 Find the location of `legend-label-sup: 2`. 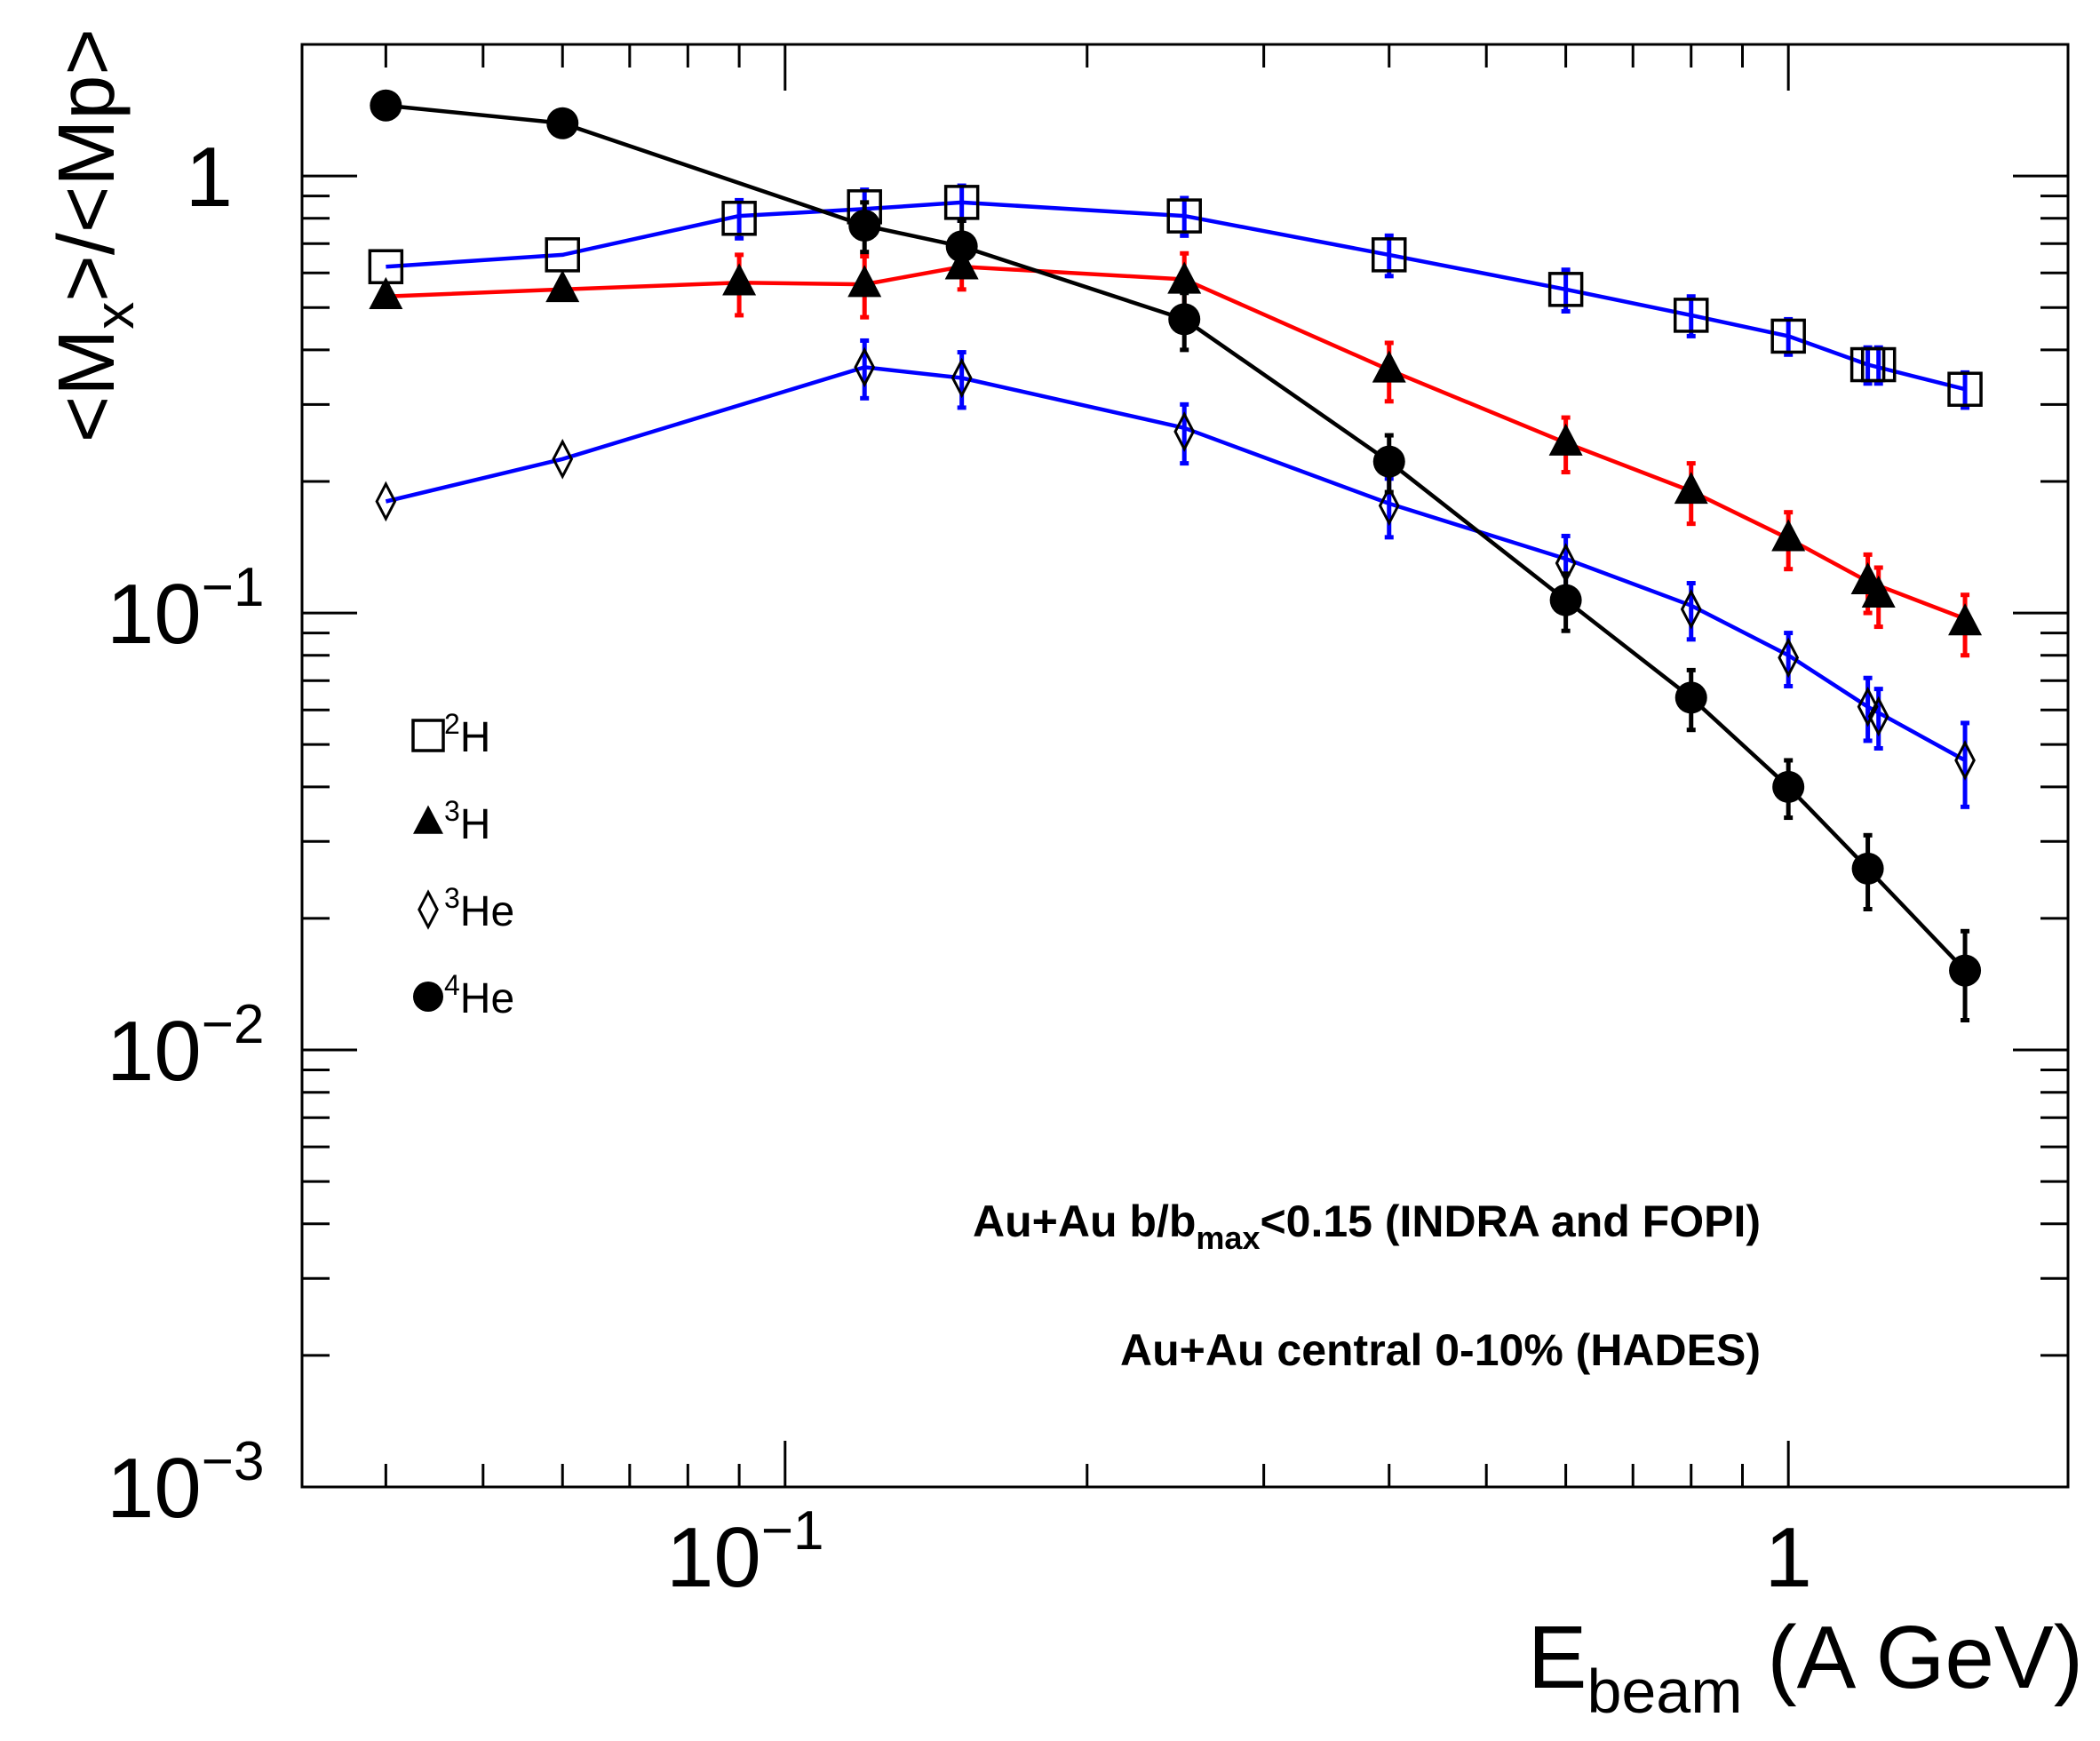

legend-label-sup: 2 is located at coordinates (452, 724).